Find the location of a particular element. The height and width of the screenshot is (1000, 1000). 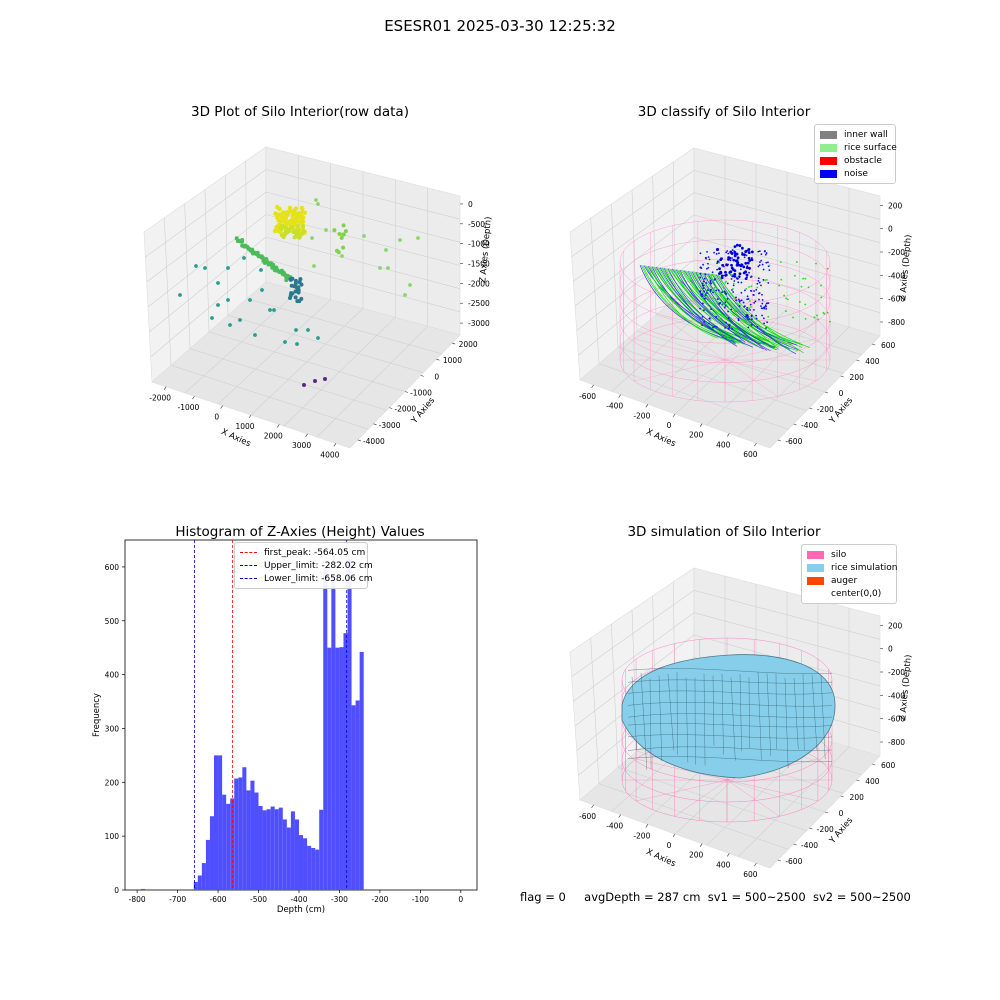

sim-silo-wire-spoke is located at coordinates (753, 798).